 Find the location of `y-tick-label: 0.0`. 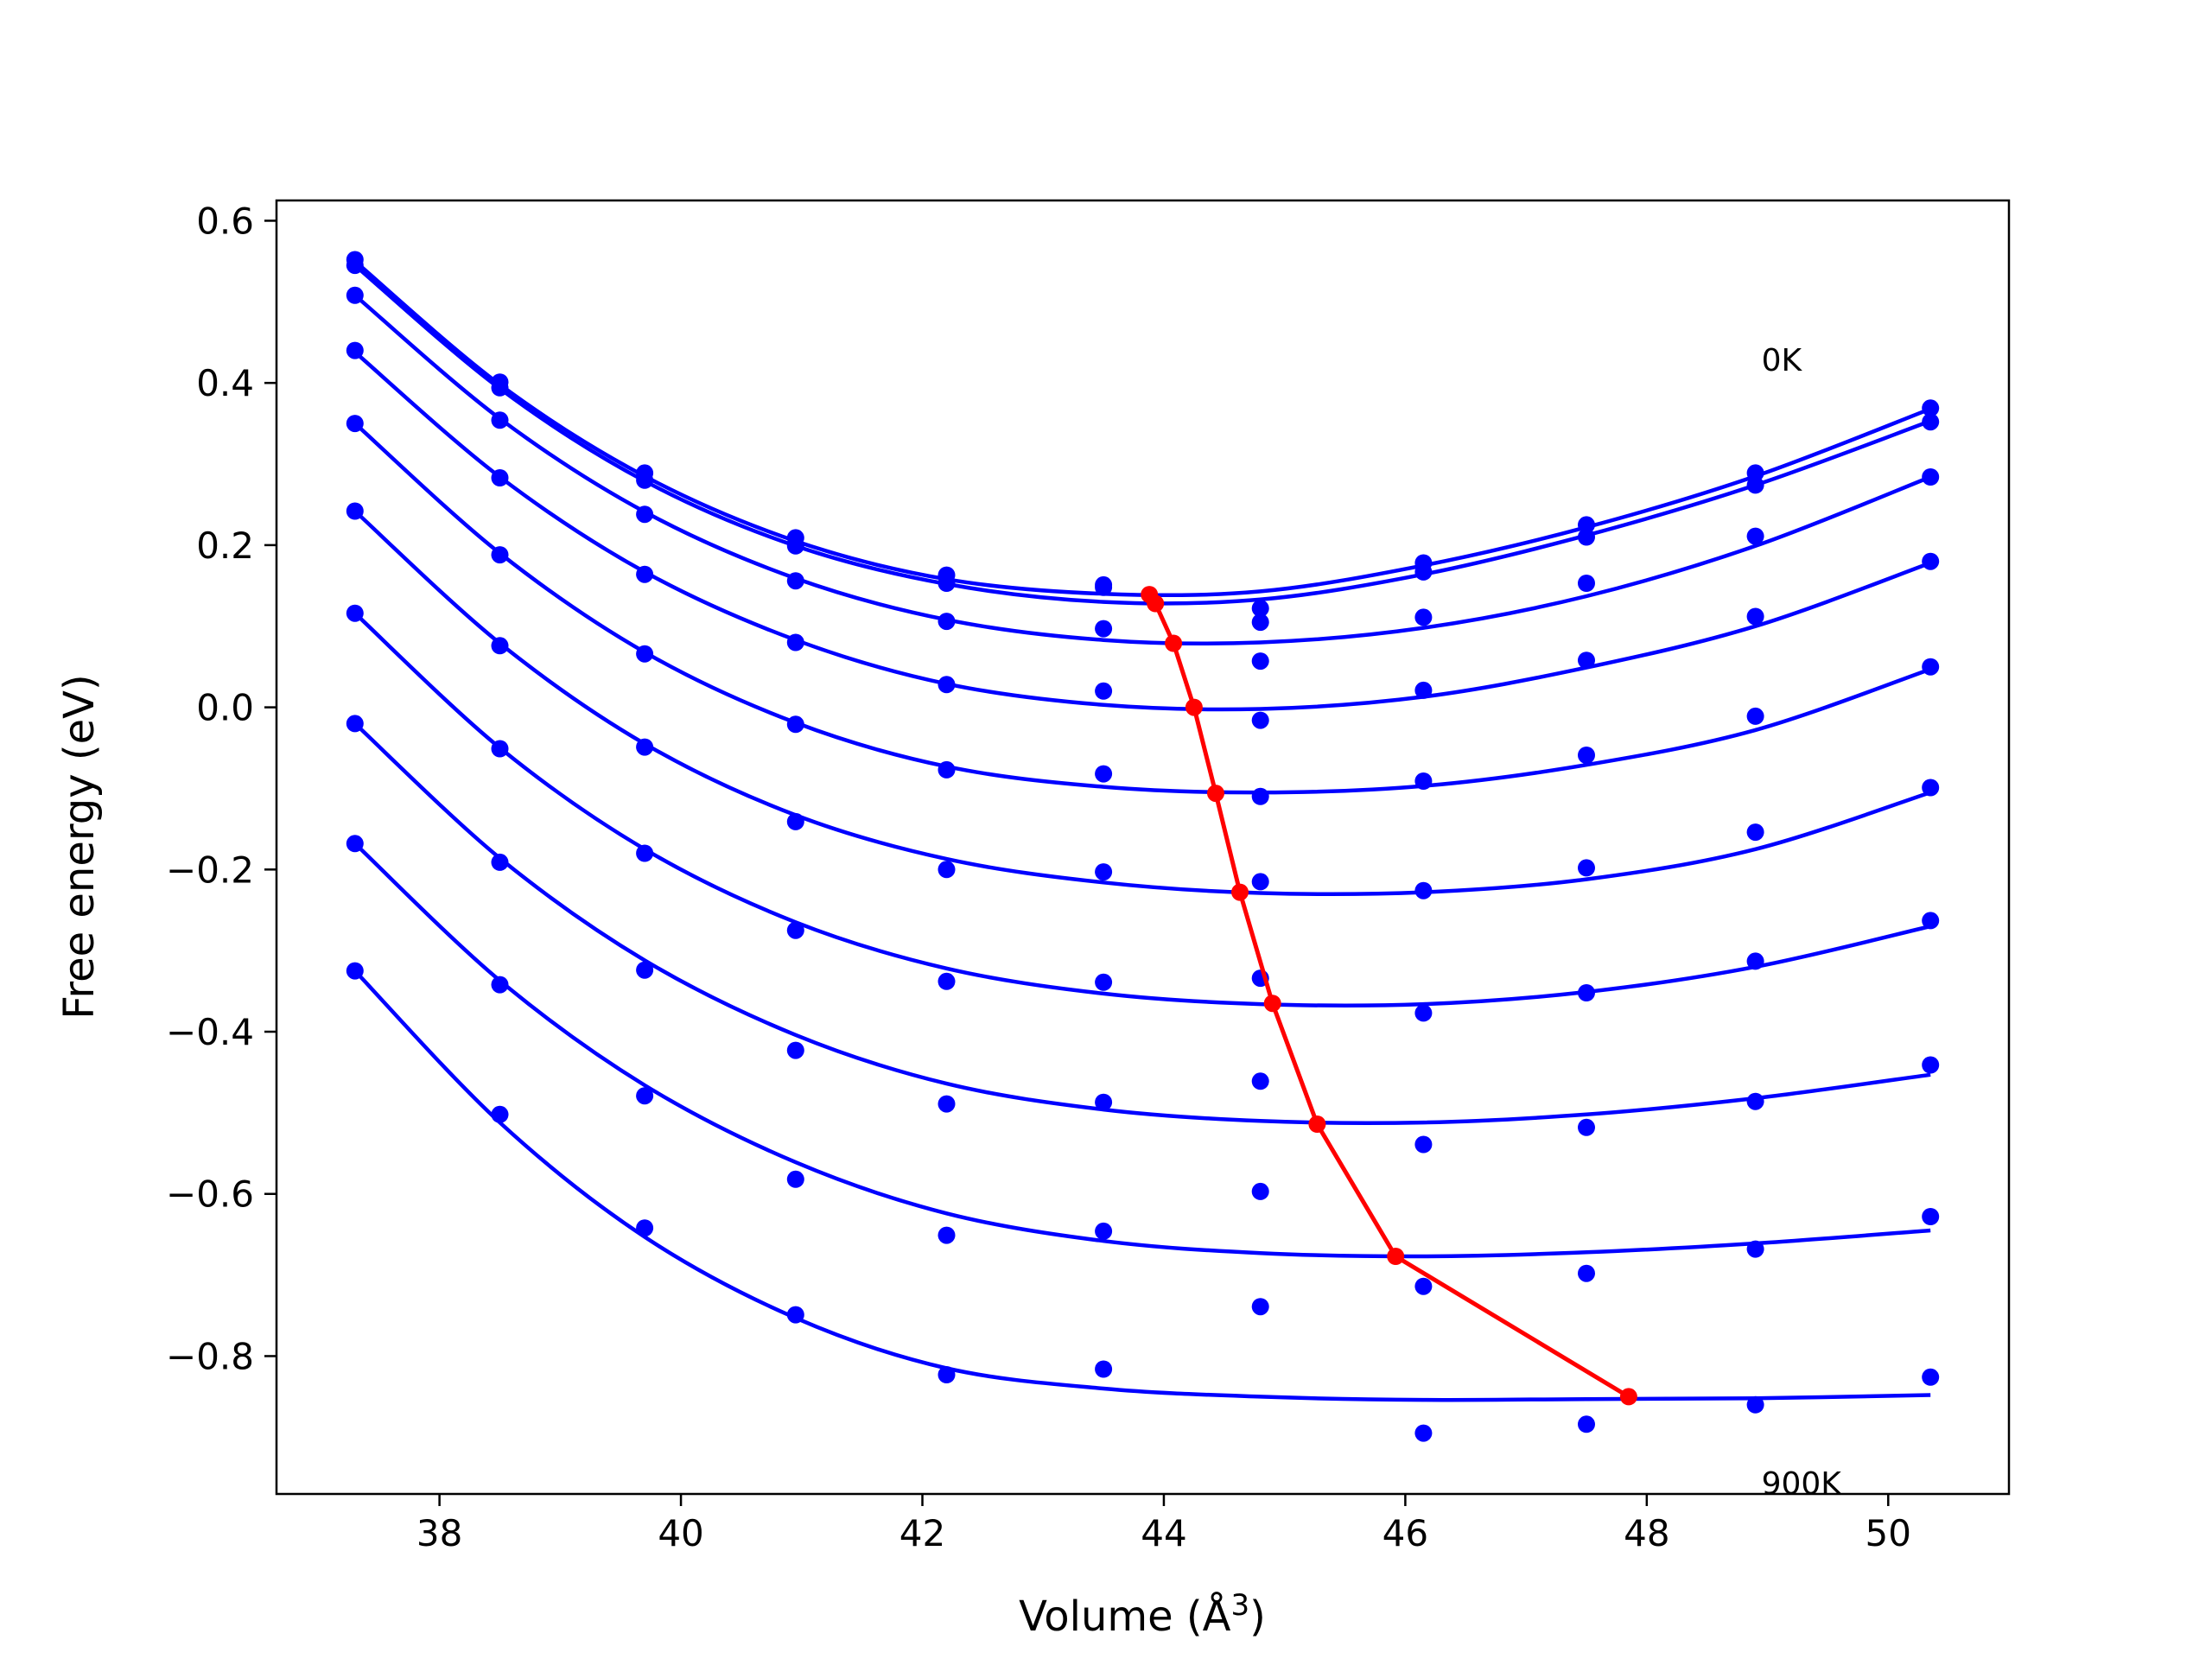

y-tick-label: 0.0 is located at coordinates (225, 708).